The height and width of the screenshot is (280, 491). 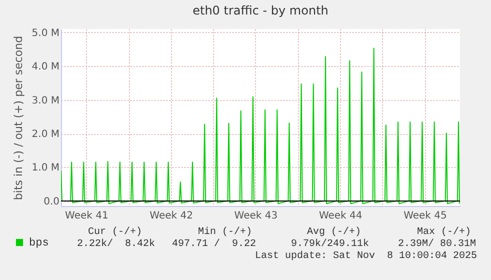 What do you see at coordinates (214, 245) in the screenshot?
I see `text: 497.71 / 9.22` at bounding box center [214, 245].